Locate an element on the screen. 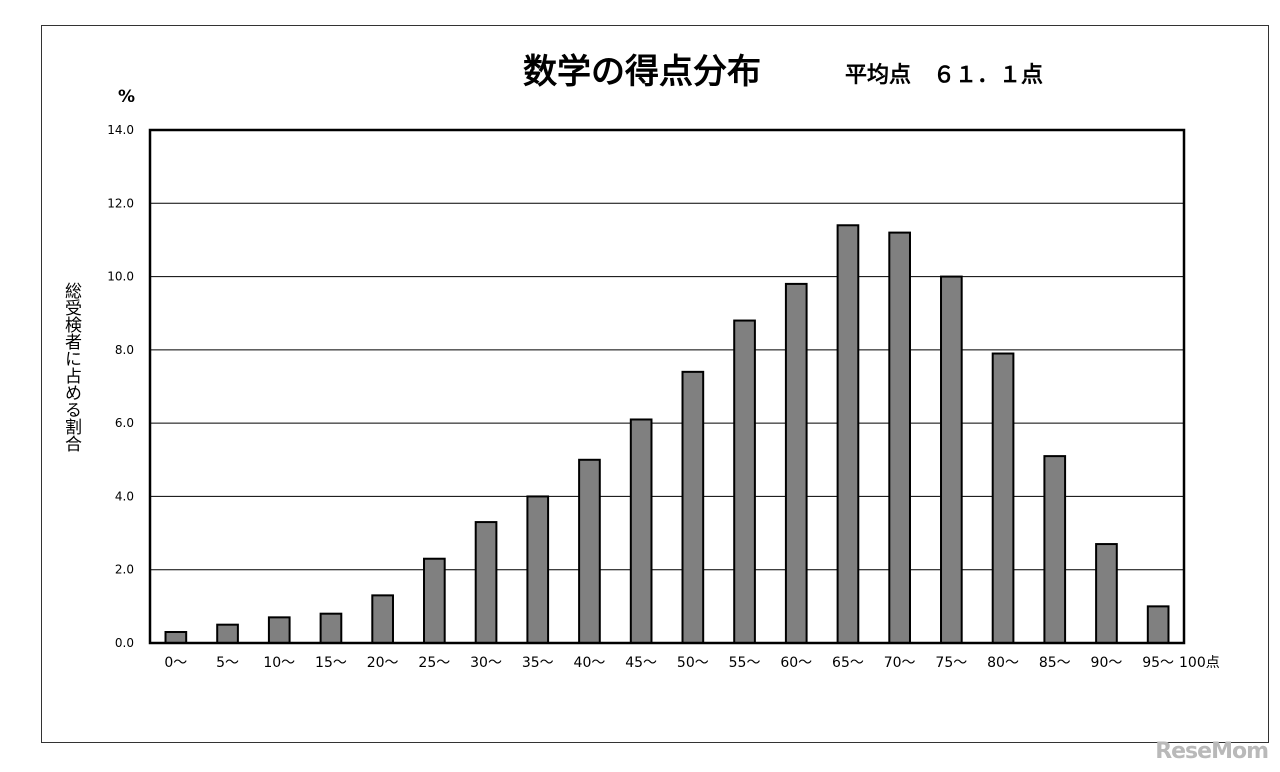 This screenshot has width=1280, height=772. chart-subtitle: 平均点 ６１．１点 is located at coordinates (944, 75).